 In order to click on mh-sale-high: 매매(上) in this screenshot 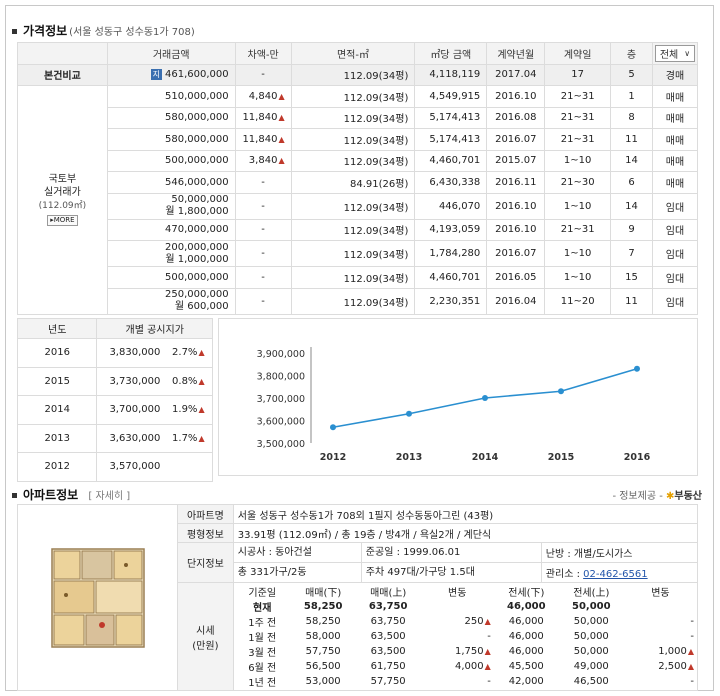, I will do `click(388, 593)`.